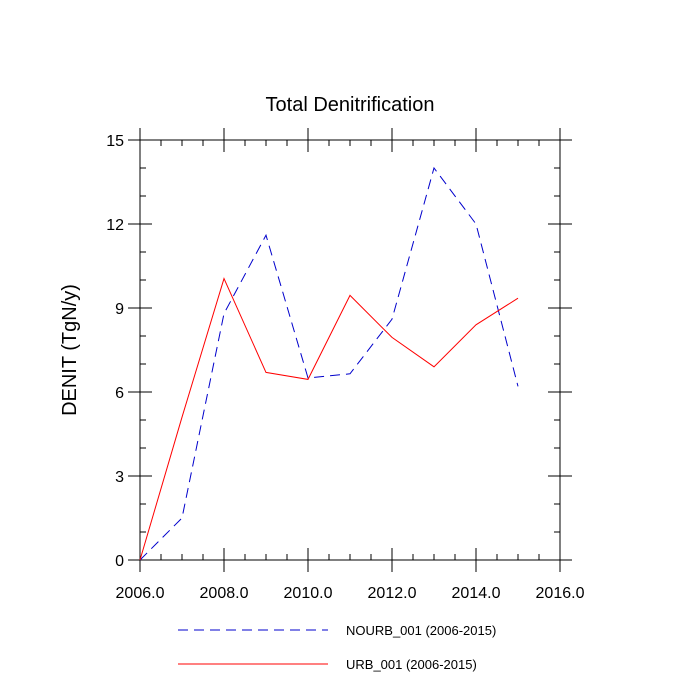 The height and width of the screenshot is (700, 700). What do you see at coordinates (560, 593) in the screenshot?
I see `x-tick-label: 2016.0` at bounding box center [560, 593].